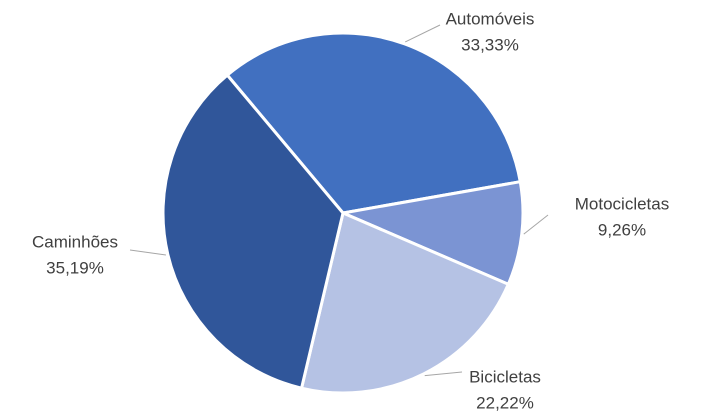 Image resolution: width=704 pixels, height=414 pixels. What do you see at coordinates (75, 241) in the screenshot?
I see `category-label: Caminhões` at bounding box center [75, 241].